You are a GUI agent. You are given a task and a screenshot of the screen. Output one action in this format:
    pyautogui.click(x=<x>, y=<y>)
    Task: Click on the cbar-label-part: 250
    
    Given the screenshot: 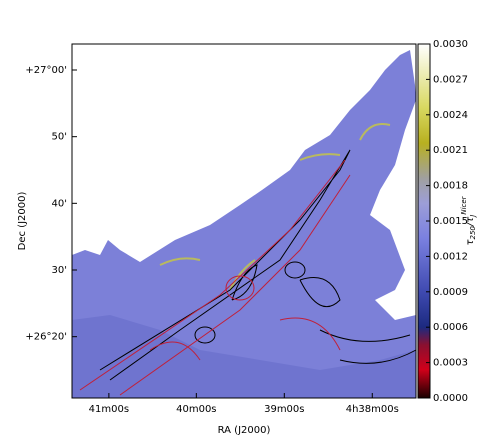 What is the action you would take?
    pyautogui.click(x=473, y=233)
    